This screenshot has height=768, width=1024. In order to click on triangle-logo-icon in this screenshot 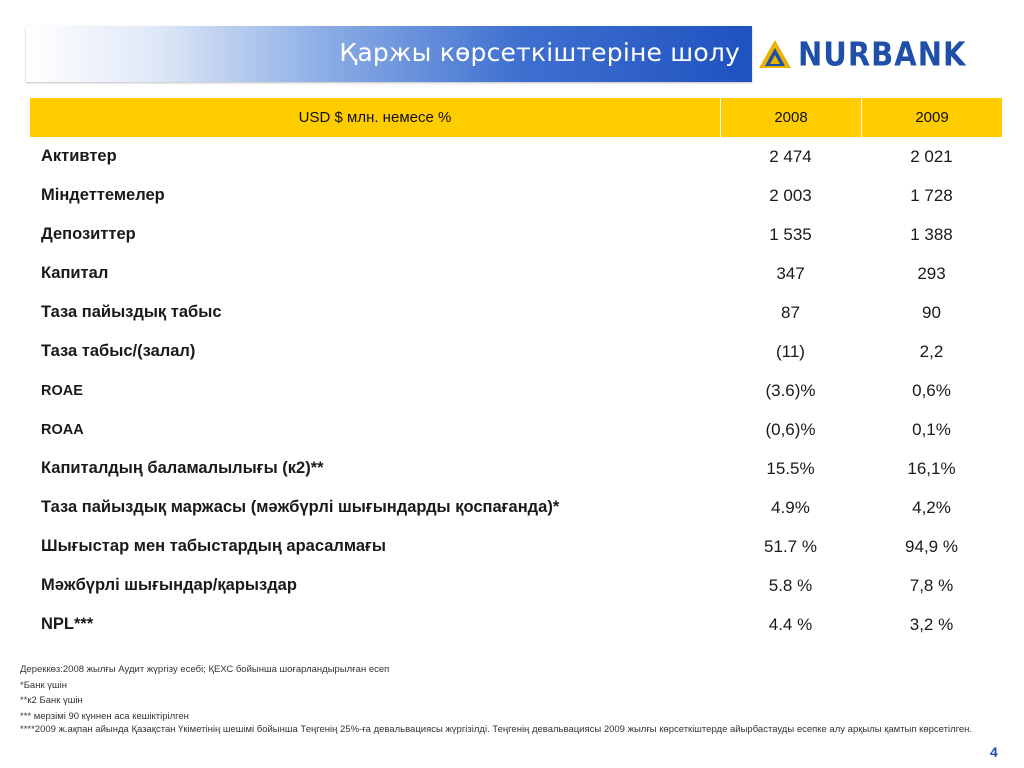, I will do `click(775, 54)`.